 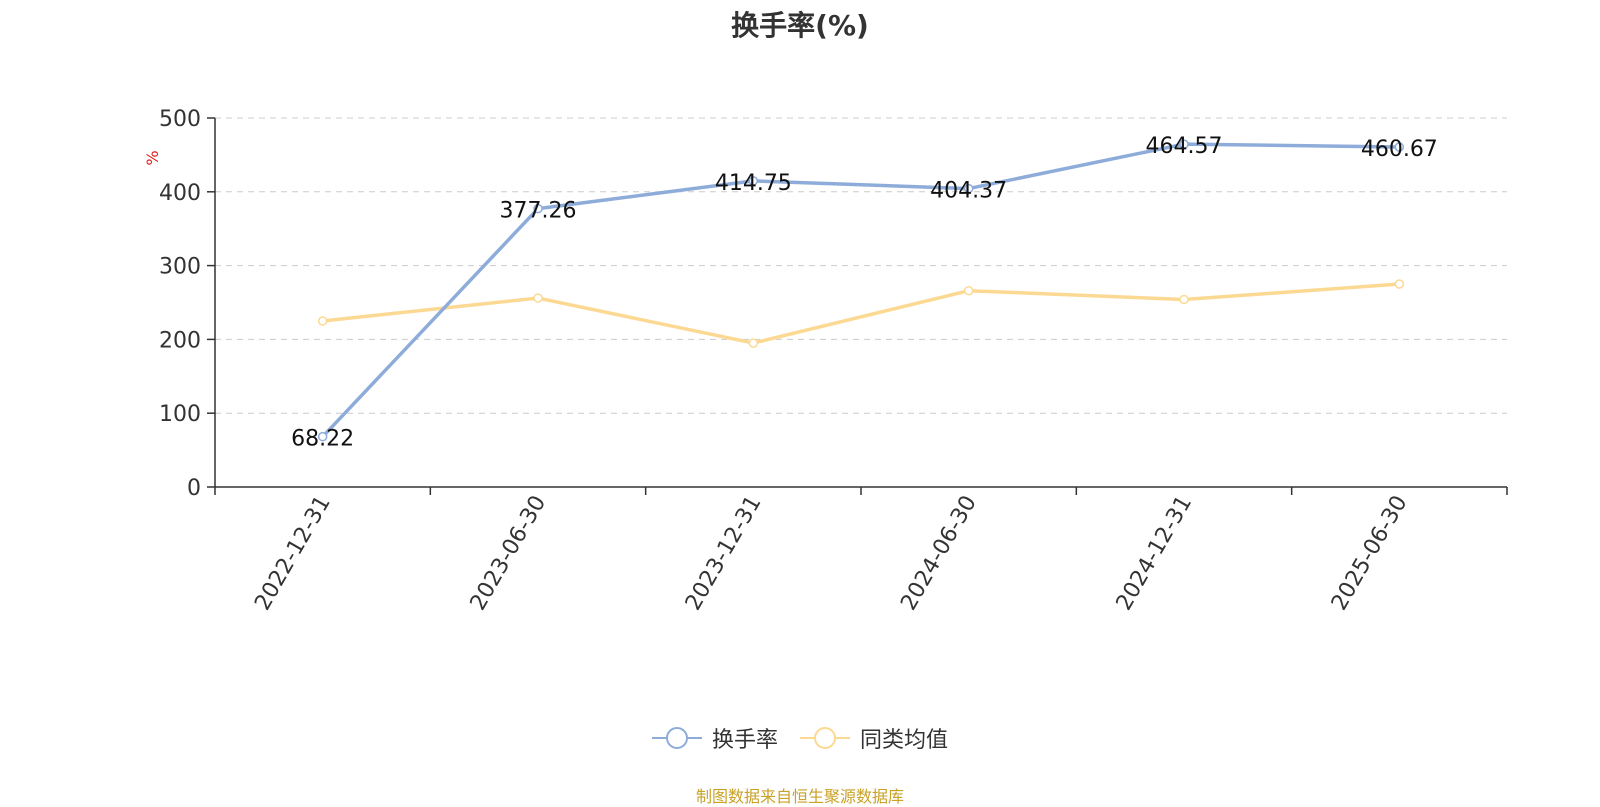 I want to click on y-tick-label-200: 200, so click(x=180, y=340).